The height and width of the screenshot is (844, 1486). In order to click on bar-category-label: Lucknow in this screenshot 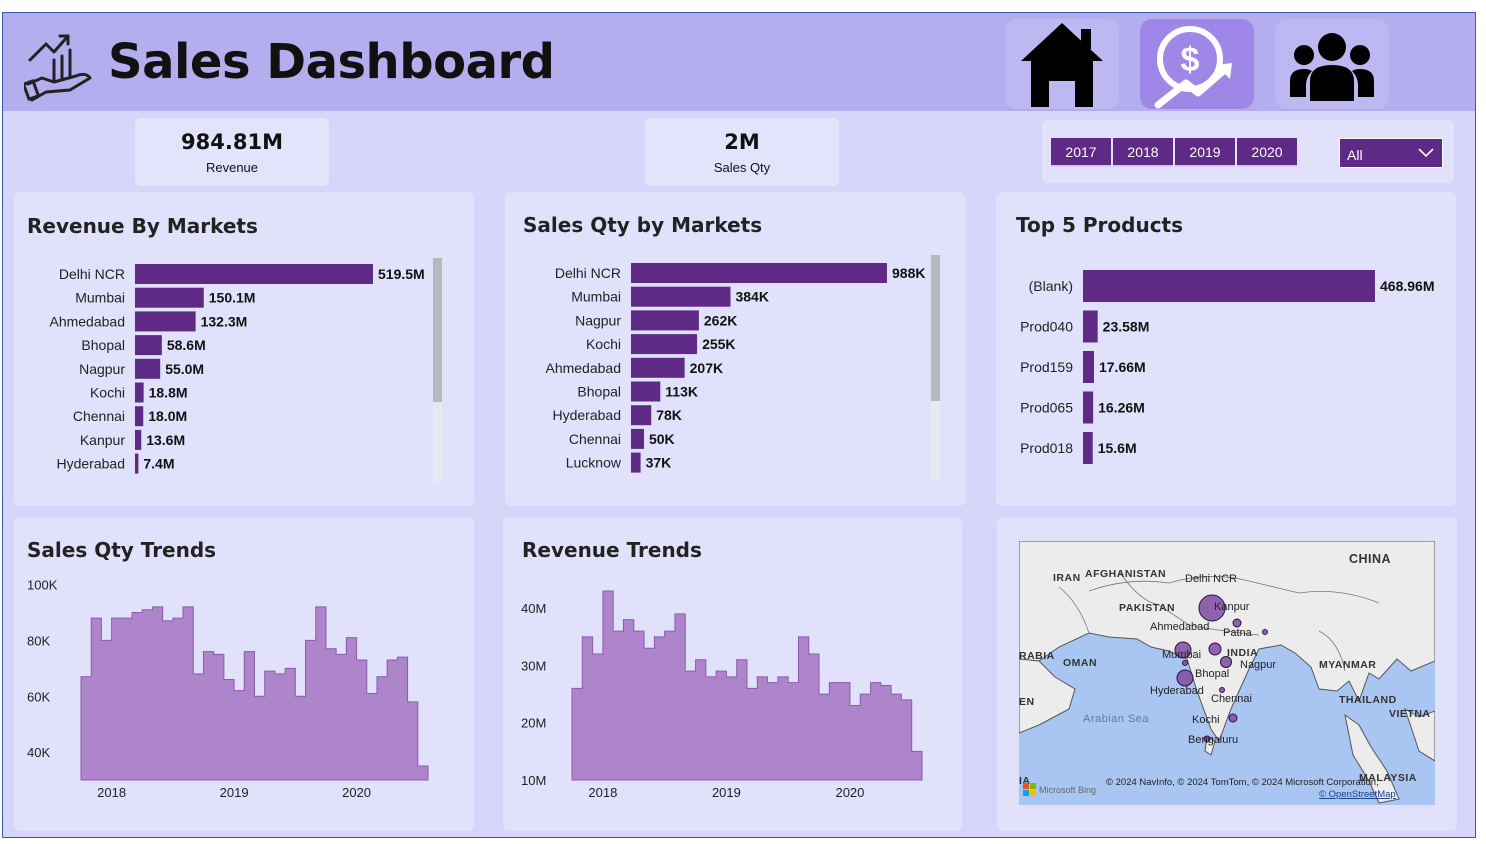, I will do `click(594, 463)`.